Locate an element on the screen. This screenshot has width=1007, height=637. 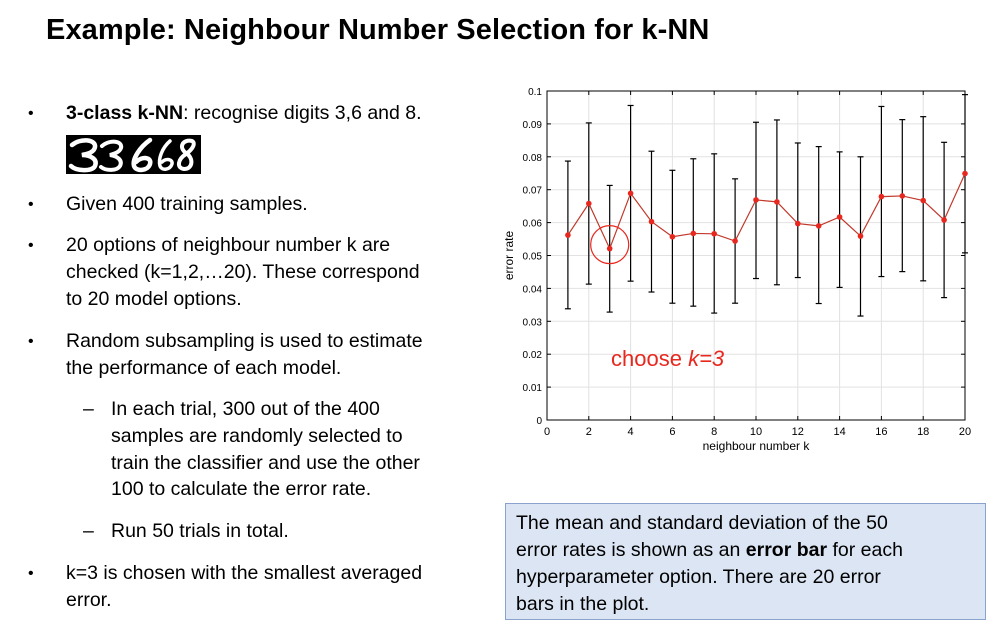
x-tick-label: 14 is located at coordinates (839, 432).